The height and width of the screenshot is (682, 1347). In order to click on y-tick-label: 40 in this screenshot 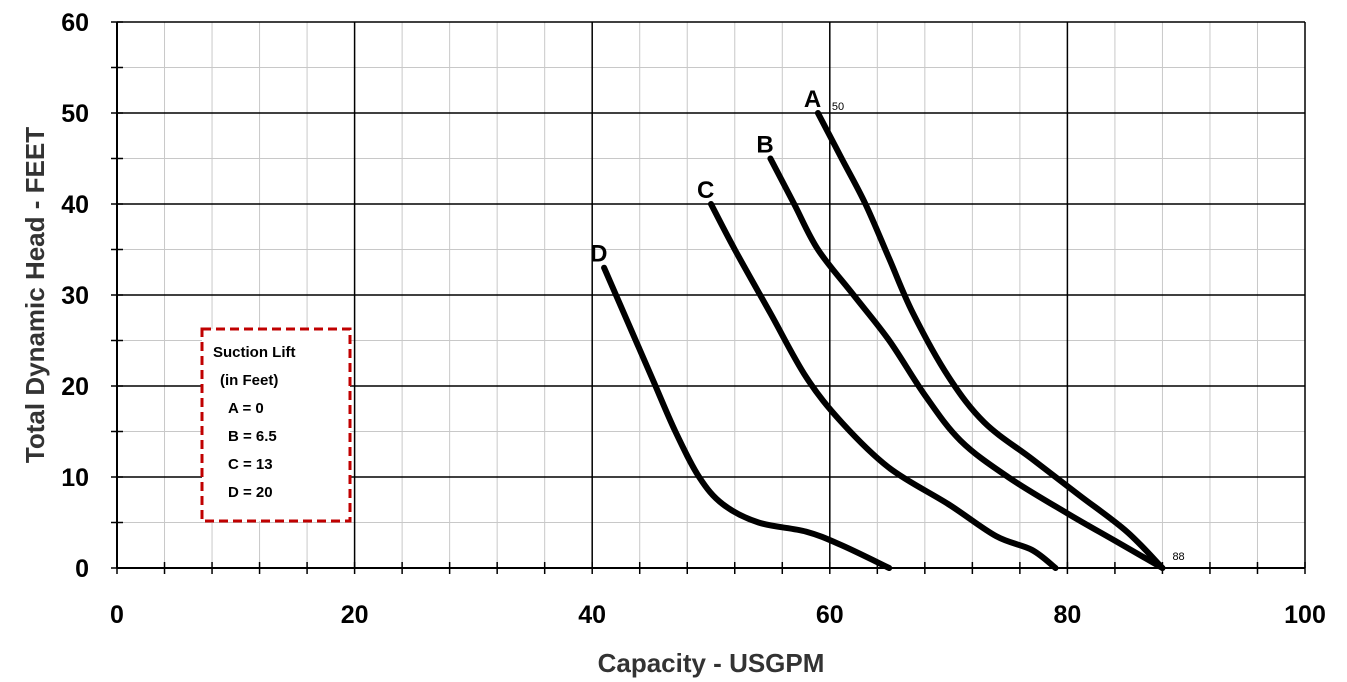, I will do `click(75, 205)`.